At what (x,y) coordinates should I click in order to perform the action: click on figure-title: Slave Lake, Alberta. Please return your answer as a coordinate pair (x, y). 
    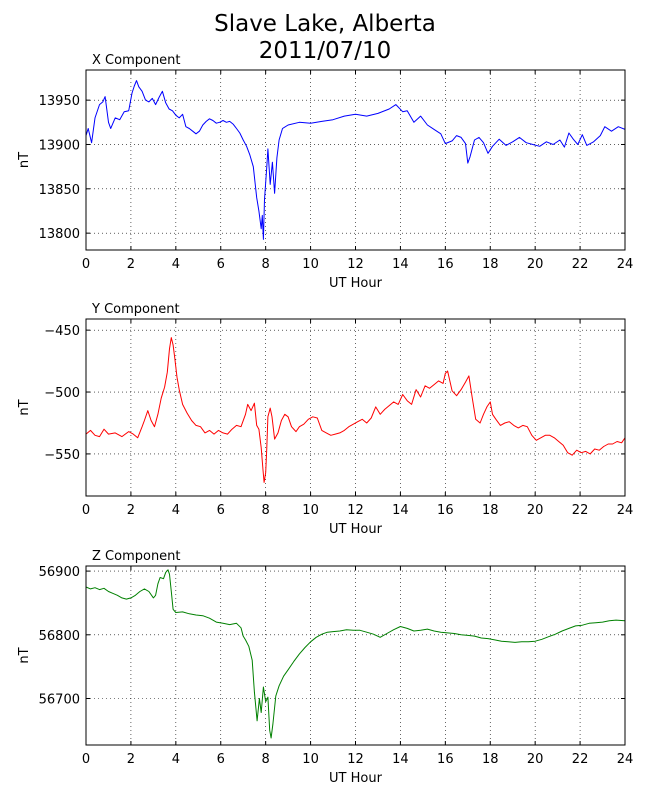
    Looking at the image, I should click on (325, 24).